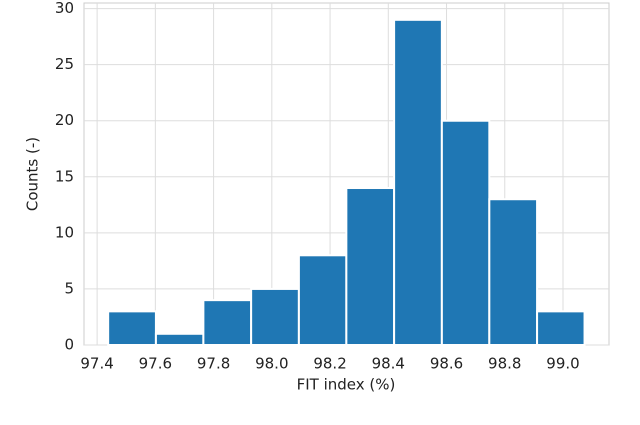 This screenshot has width=640, height=425. Describe the element at coordinates (504, 364) in the screenshot. I see `x-tick-label: 98.8` at that location.